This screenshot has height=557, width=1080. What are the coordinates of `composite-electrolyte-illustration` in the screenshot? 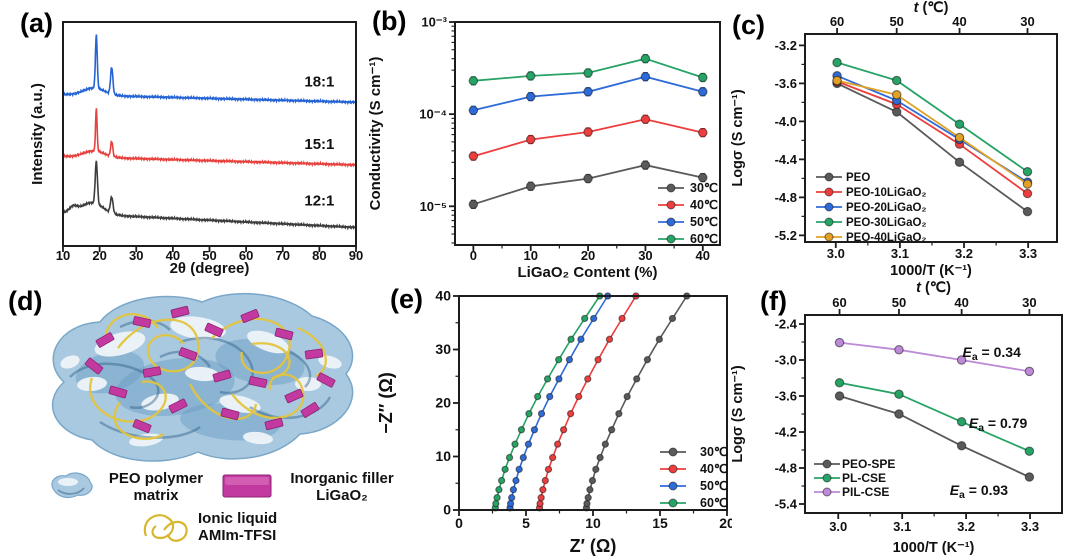 It's located at (202, 377).